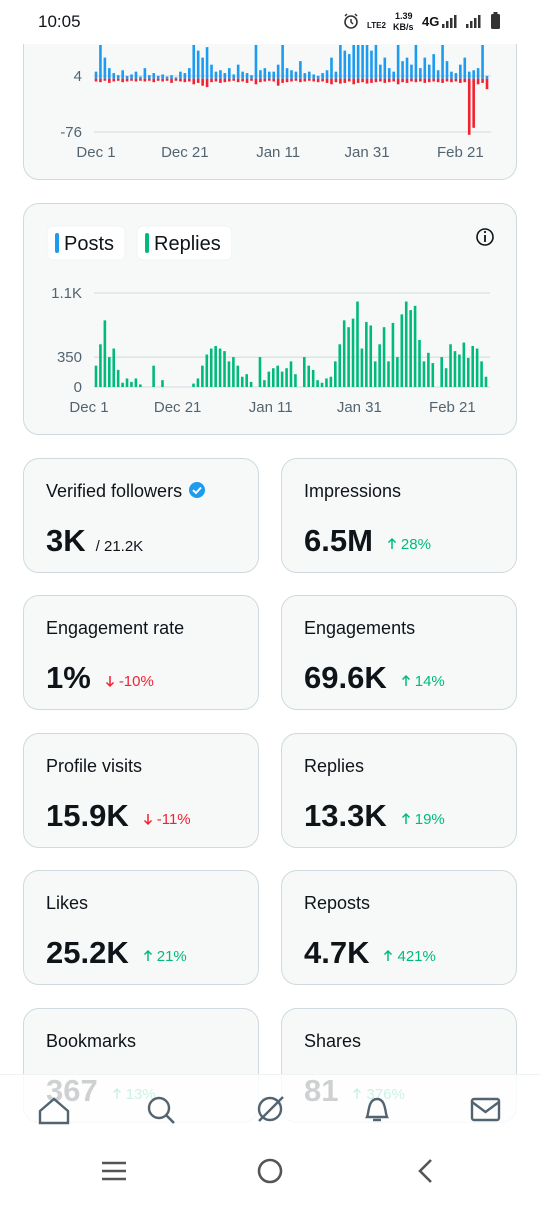 The image size is (540, 1205). What do you see at coordinates (415, 544) in the screenshot?
I see `stat-change-text: 28%` at bounding box center [415, 544].